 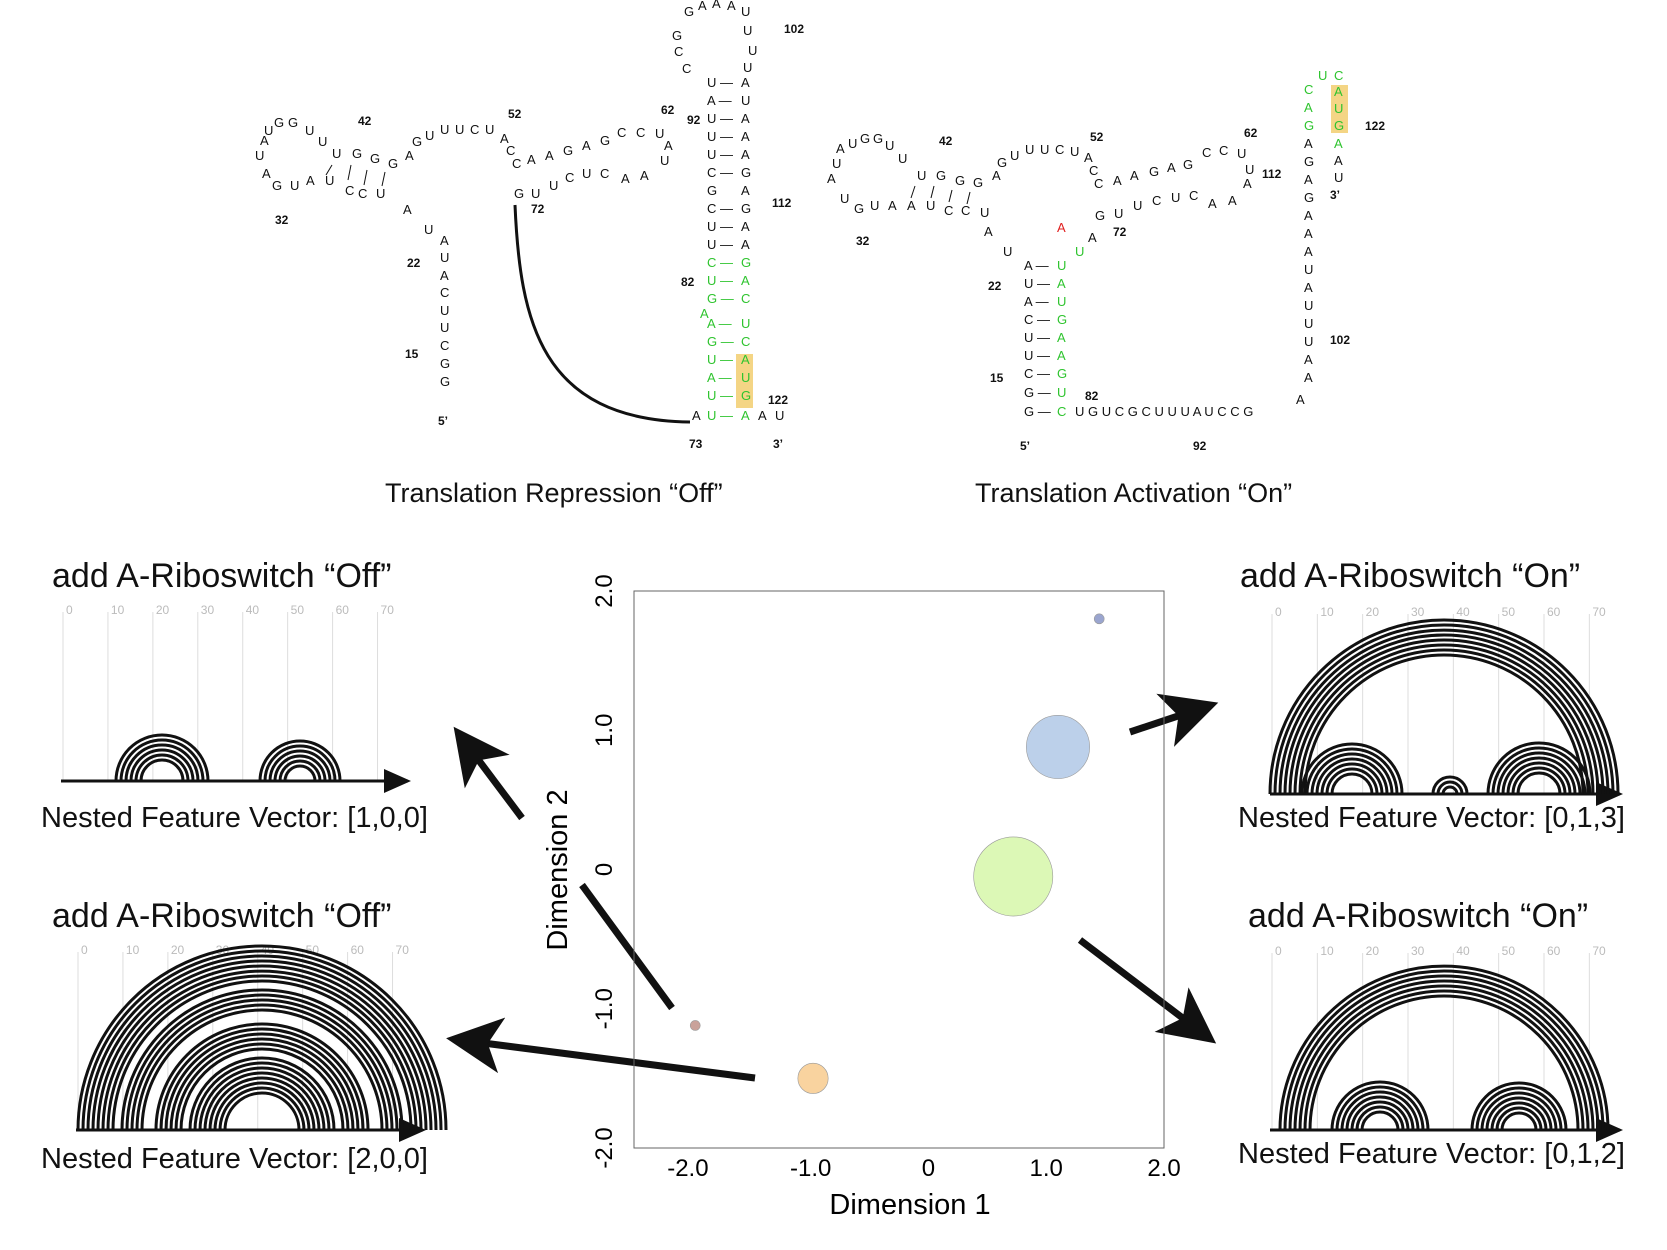 What do you see at coordinates (178, 950) in the screenshot?
I see `arc-tick-label: 20` at bounding box center [178, 950].